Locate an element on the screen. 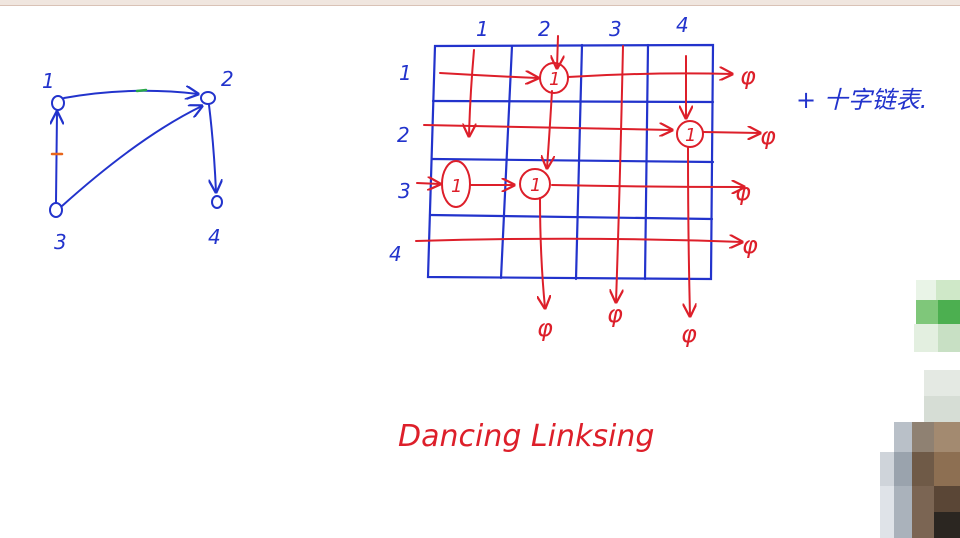 The width and height of the screenshot is (960, 538). cell-value-r2-c4: 1 is located at coordinates (690, 135).